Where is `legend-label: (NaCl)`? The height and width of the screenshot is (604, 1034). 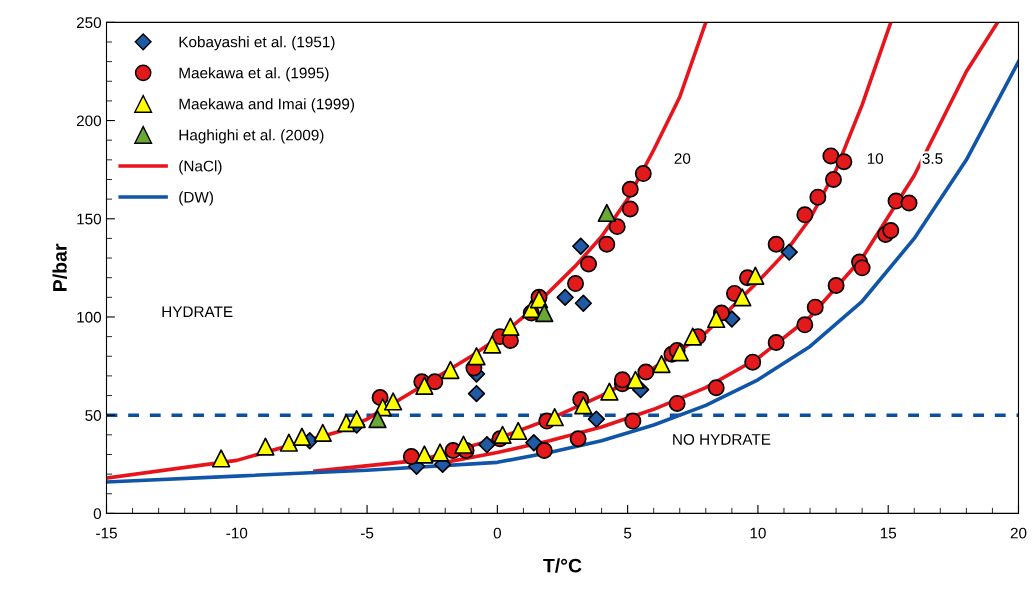 legend-label: (NaCl) is located at coordinates (200, 167).